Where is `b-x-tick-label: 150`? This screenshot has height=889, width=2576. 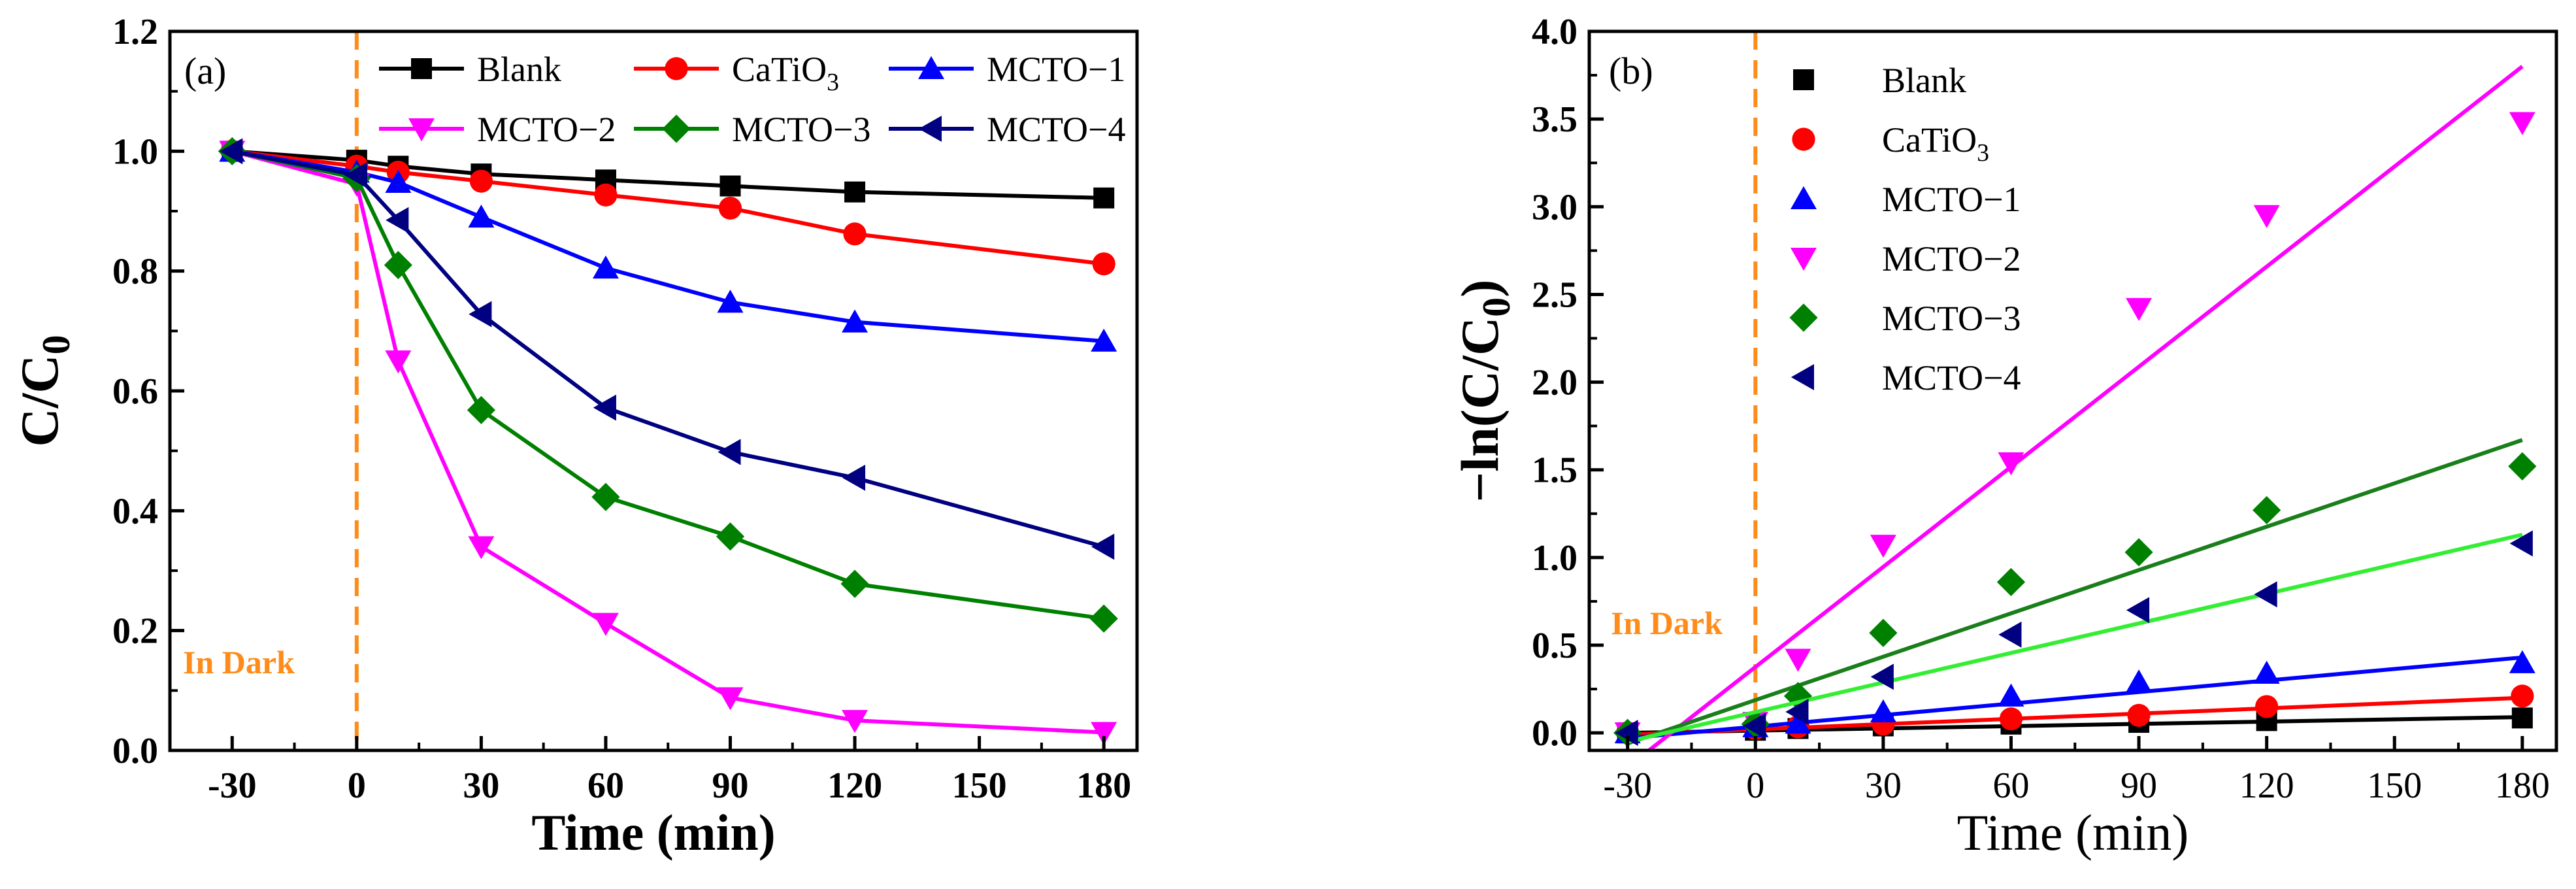 b-x-tick-label: 150 is located at coordinates (2394, 786).